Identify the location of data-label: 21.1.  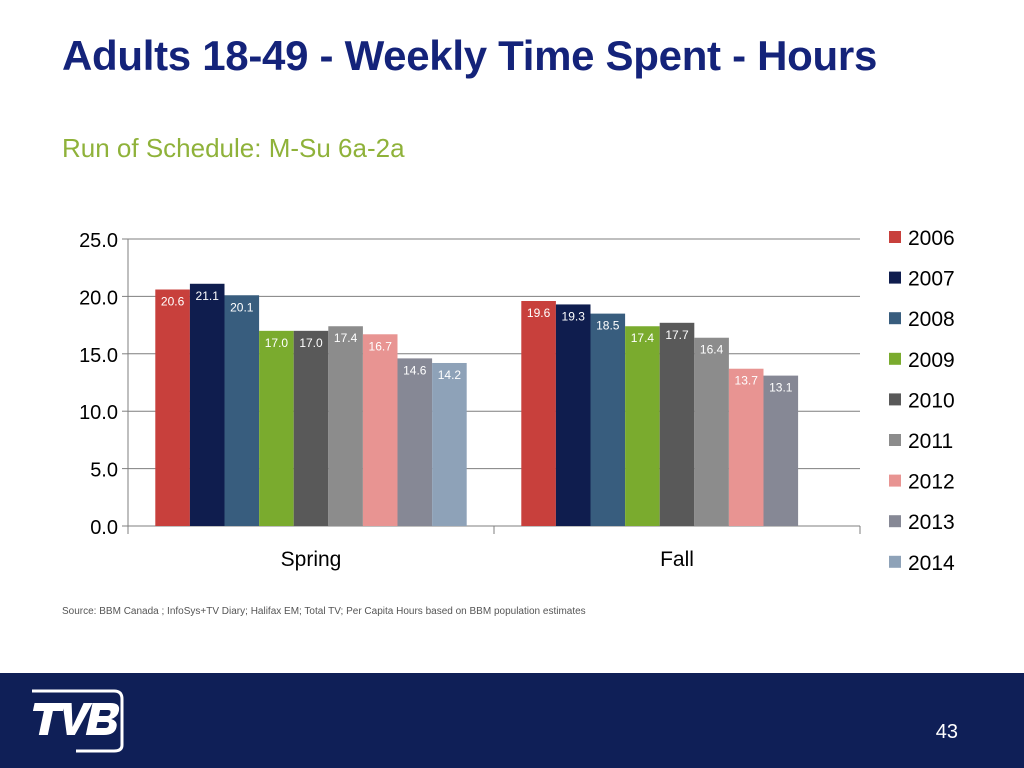
(208, 296).